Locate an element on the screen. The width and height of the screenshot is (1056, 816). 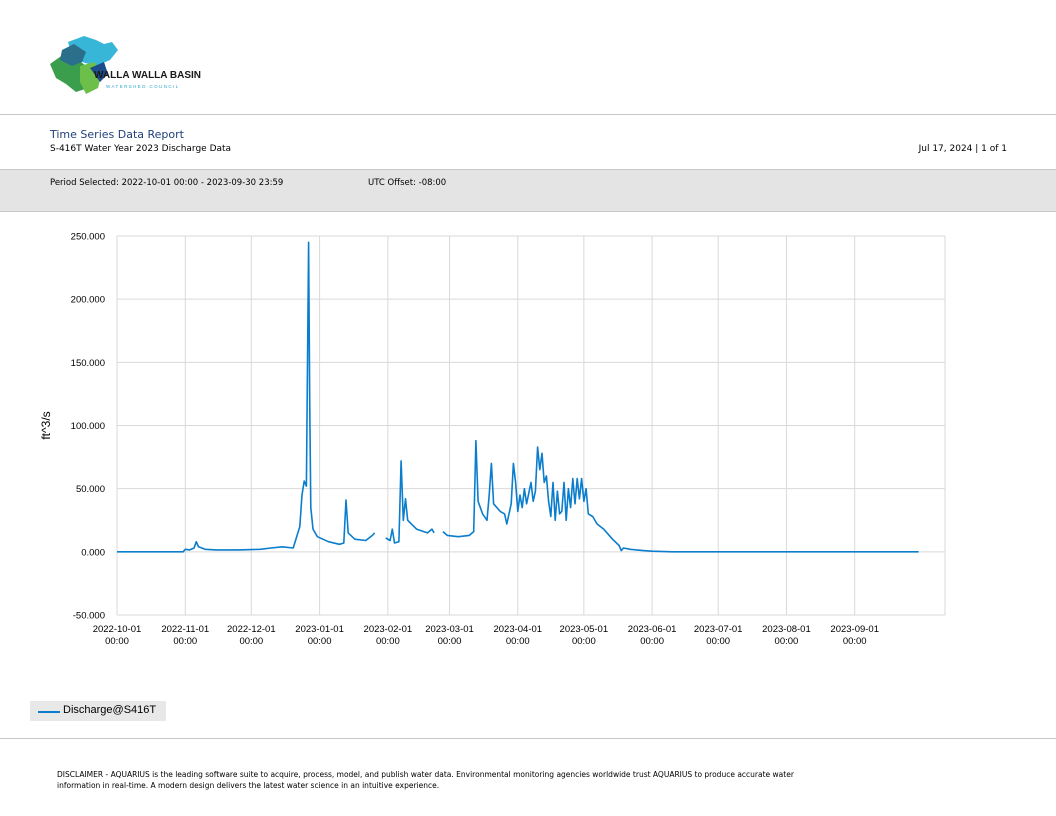
logo-line2: WATERSHED COUNCIL is located at coordinates (143, 86).